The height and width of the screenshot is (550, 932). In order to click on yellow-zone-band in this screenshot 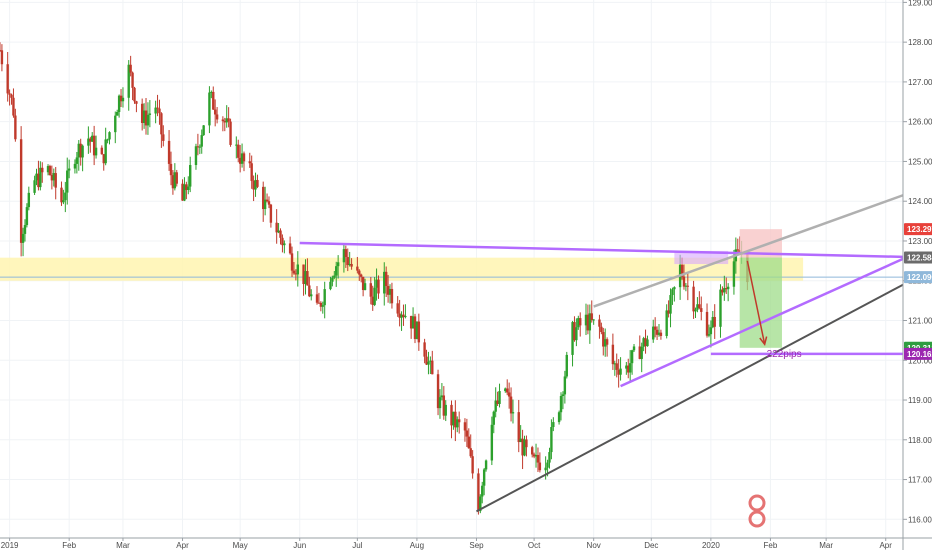, I will do `click(402, 269)`.